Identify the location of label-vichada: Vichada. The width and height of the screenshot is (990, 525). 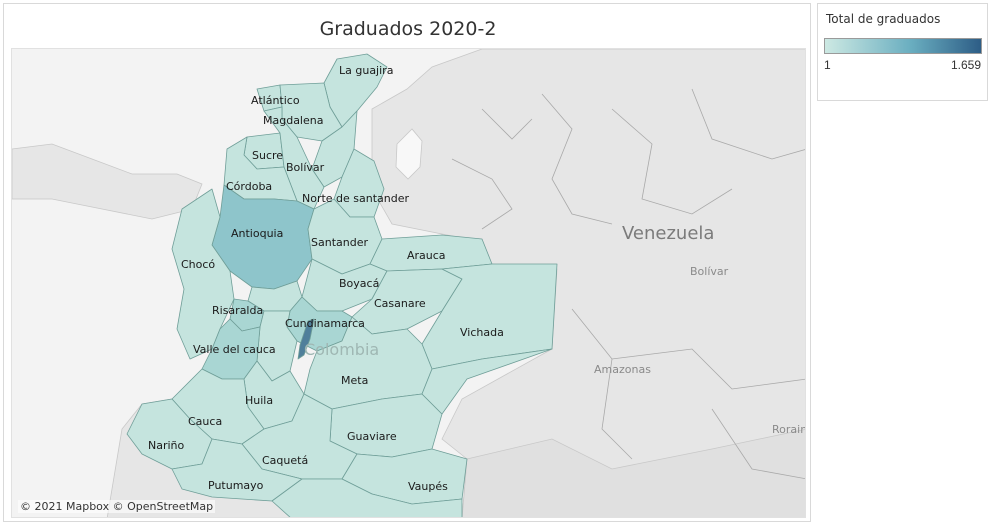
(482, 332).